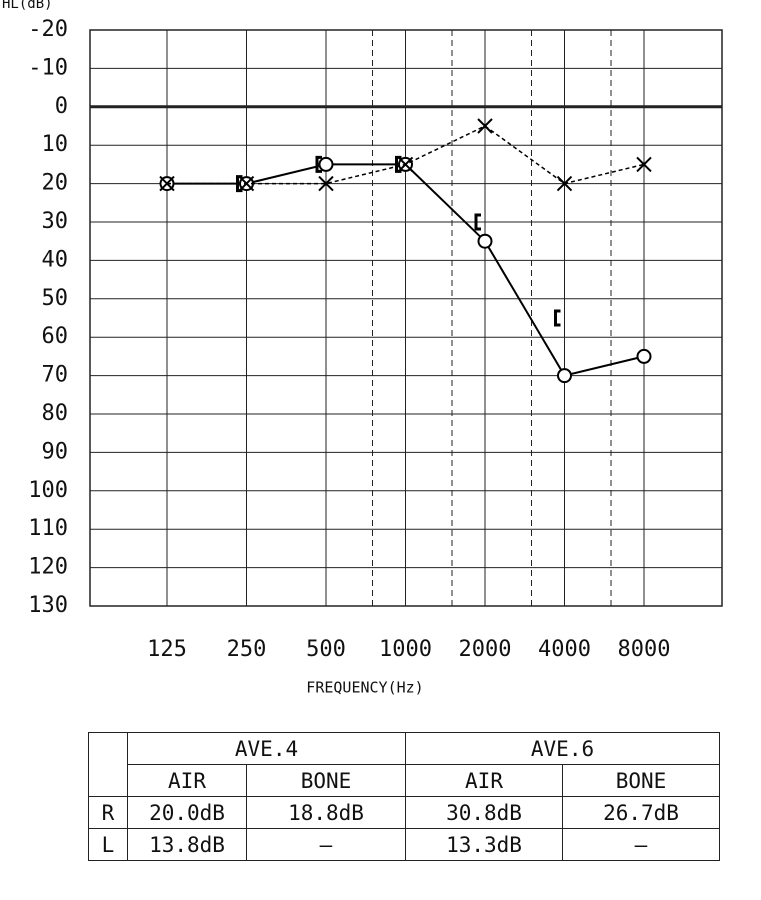  What do you see at coordinates (108, 812) in the screenshot?
I see `row-label: R` at bounding box center [108, 812].